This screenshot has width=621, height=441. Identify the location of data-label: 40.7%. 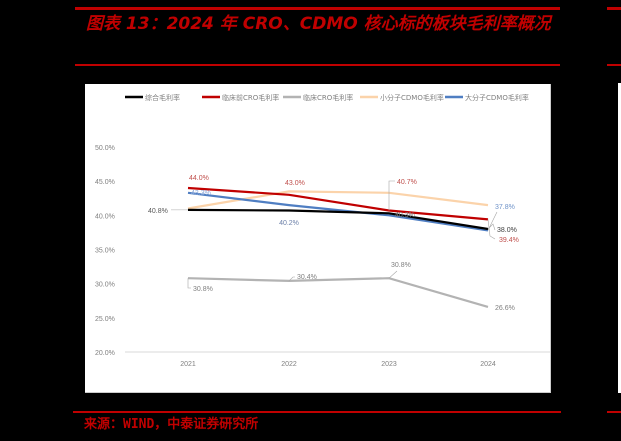
(407, 182).